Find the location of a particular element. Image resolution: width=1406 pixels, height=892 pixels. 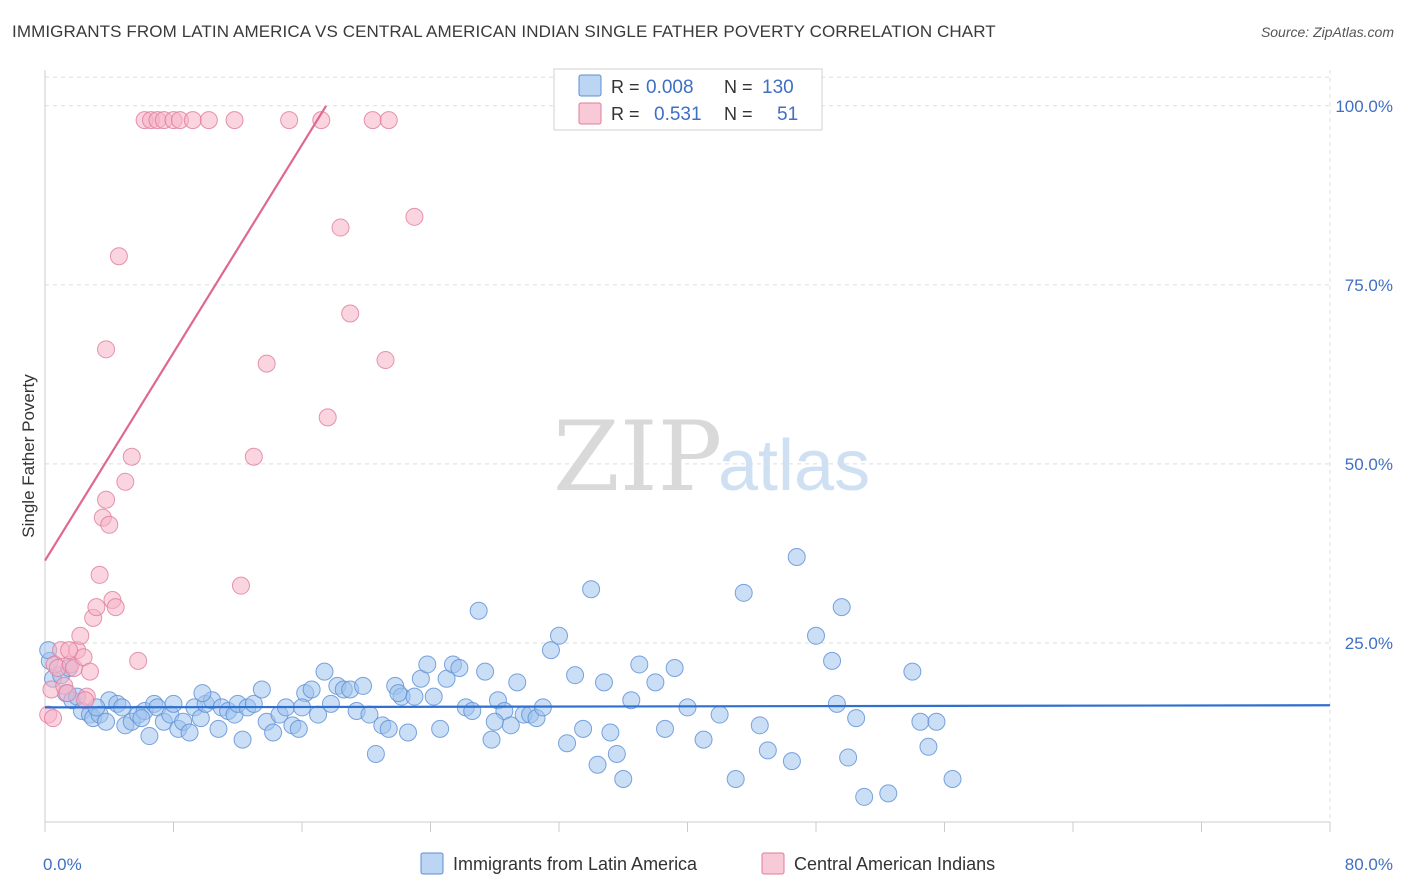

legend-swatch-latin-america is located at coordinates (432, 863).